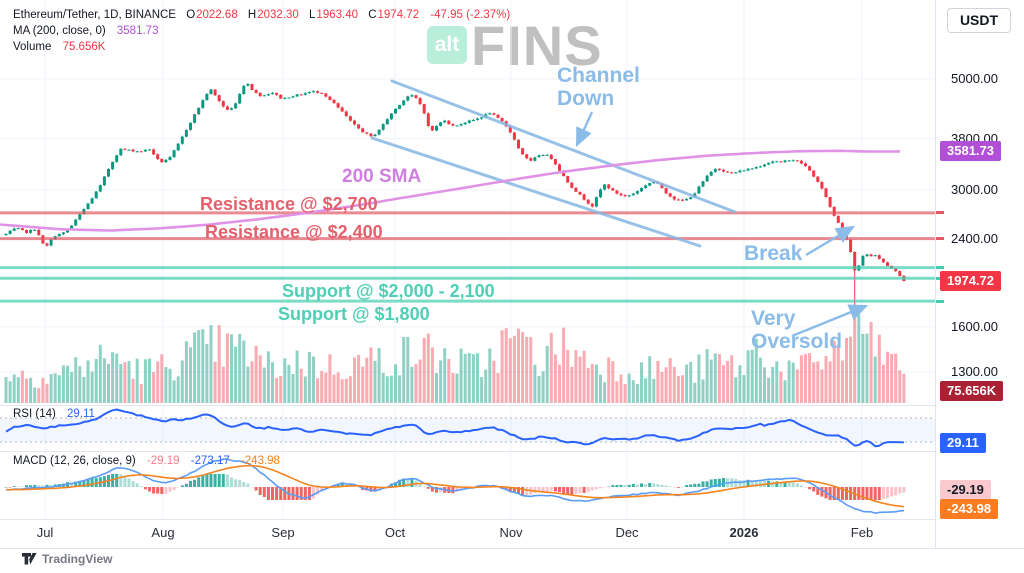  I want to click on altfins-logo-fins: FINS, so click(537, 45).